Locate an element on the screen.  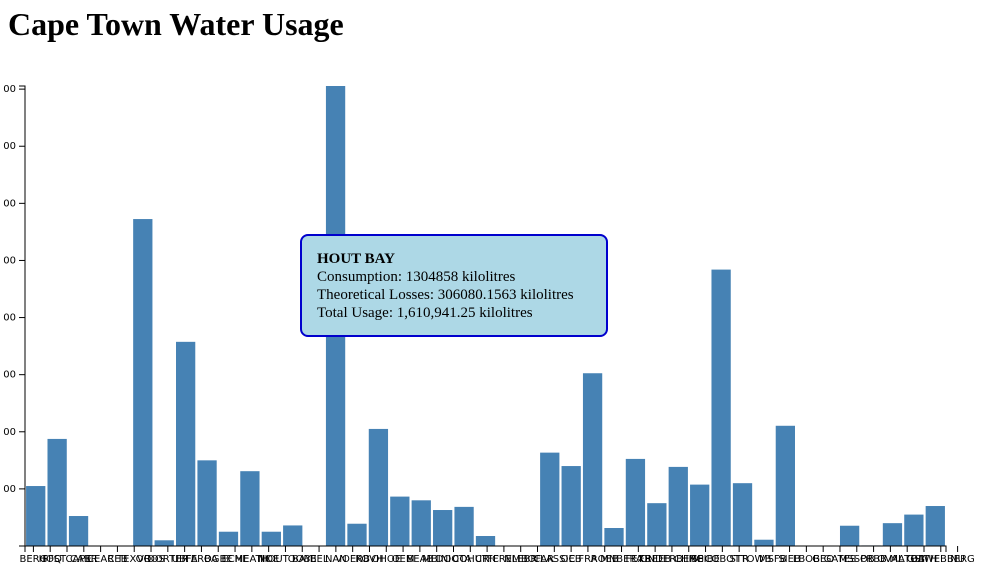
x-tick-label: BERG is located at coordinates (33, 559).